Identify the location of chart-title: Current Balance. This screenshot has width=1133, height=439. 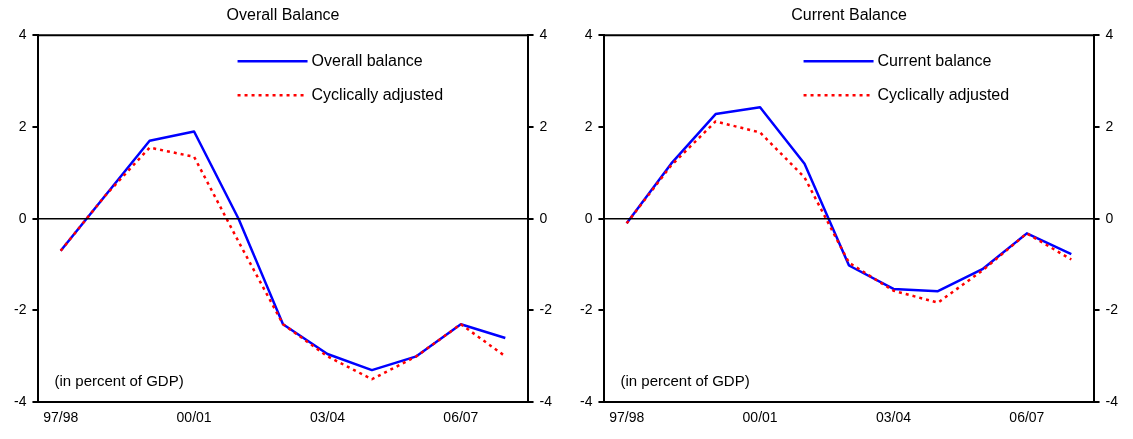
(849, 15).